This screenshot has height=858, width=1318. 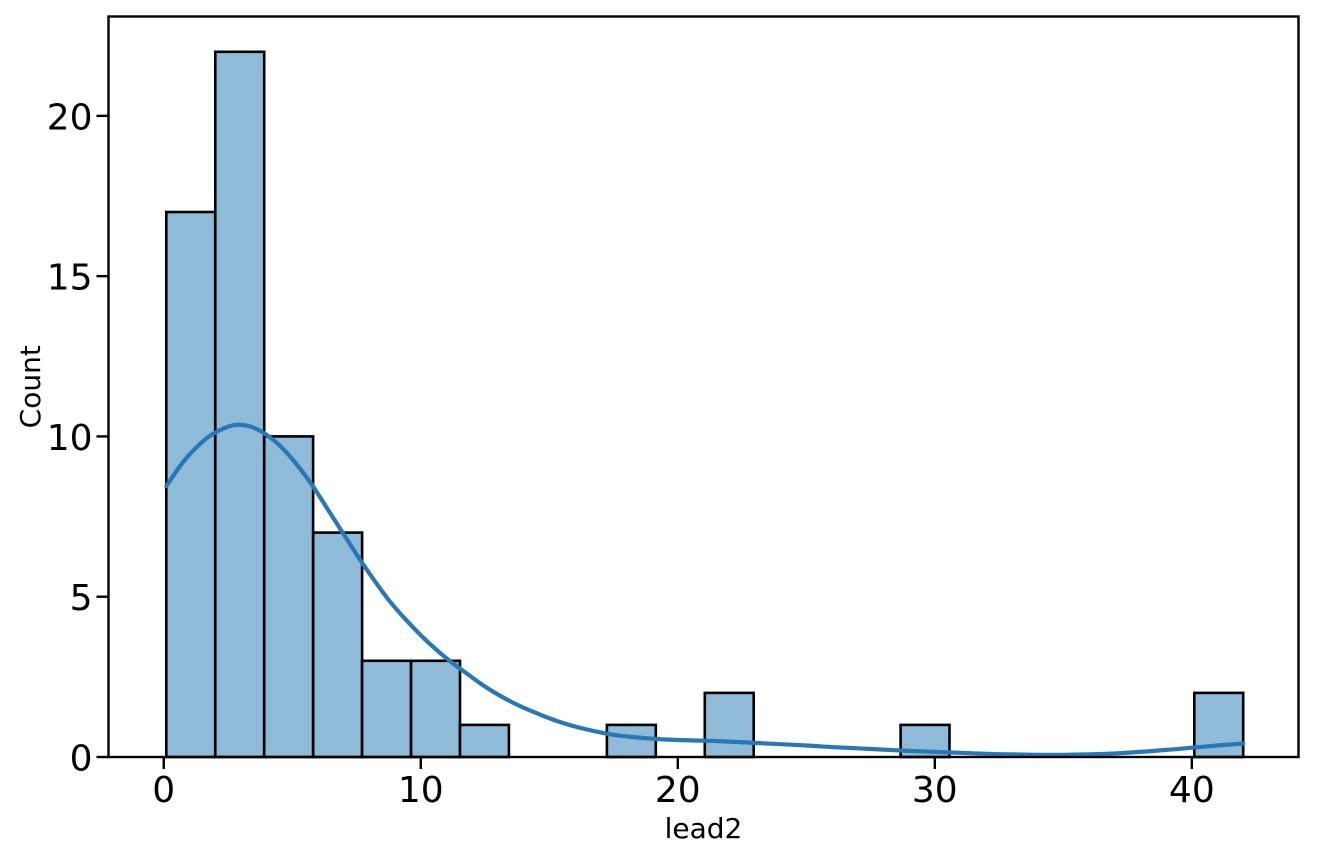 I want to click on y-axis-label: Count, so click(x=30, y=386).